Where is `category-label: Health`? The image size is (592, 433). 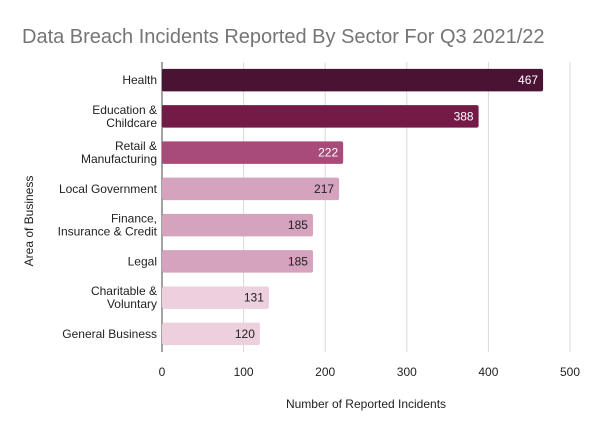 category-label: Health is located at coordinates (139, 80).